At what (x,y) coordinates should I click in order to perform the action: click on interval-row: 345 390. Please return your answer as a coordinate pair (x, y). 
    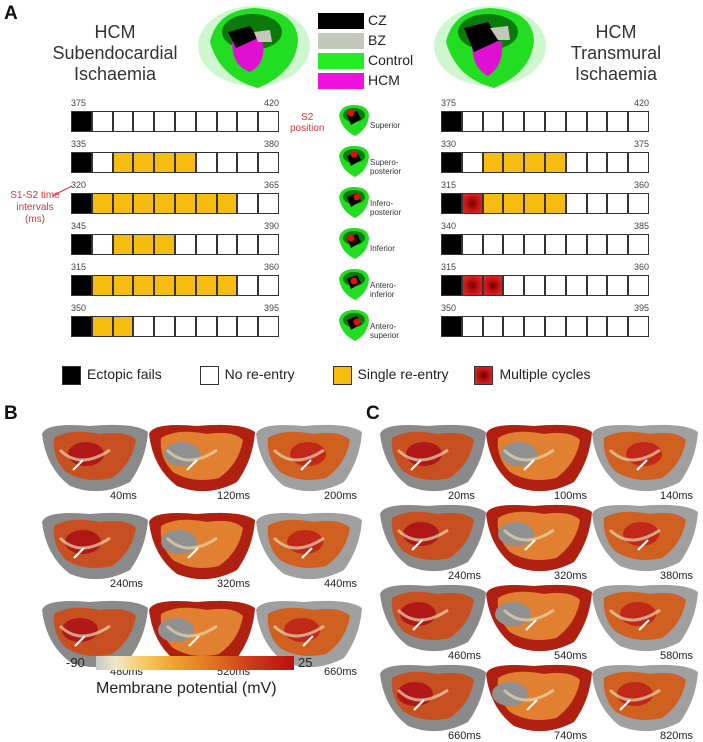
    Looking at the image, I should click on (175, 238).